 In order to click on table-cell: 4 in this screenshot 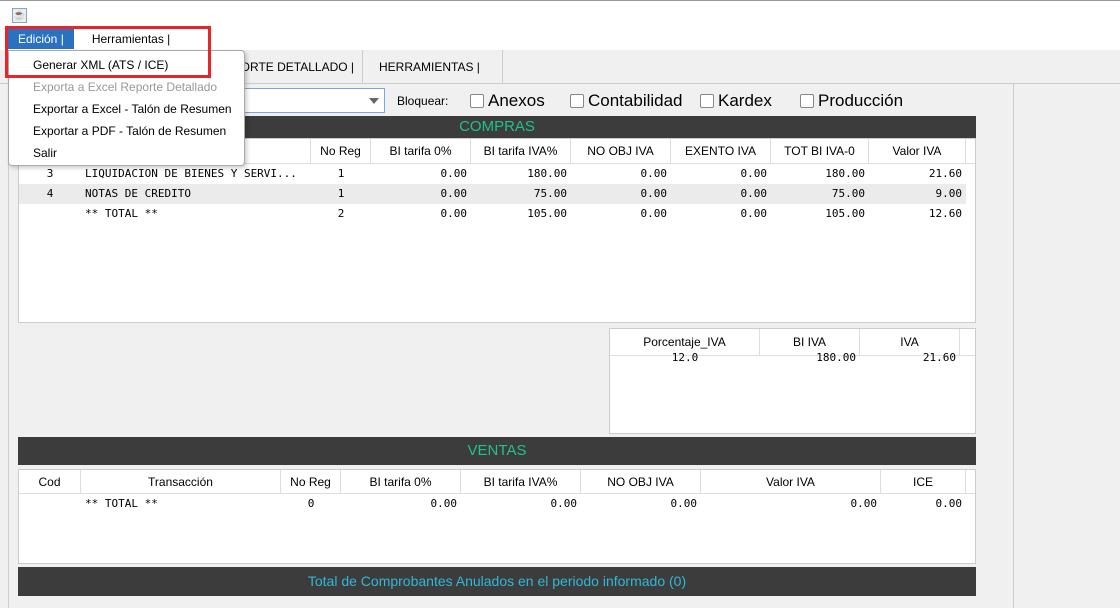, I will do `click(50, 193)`.